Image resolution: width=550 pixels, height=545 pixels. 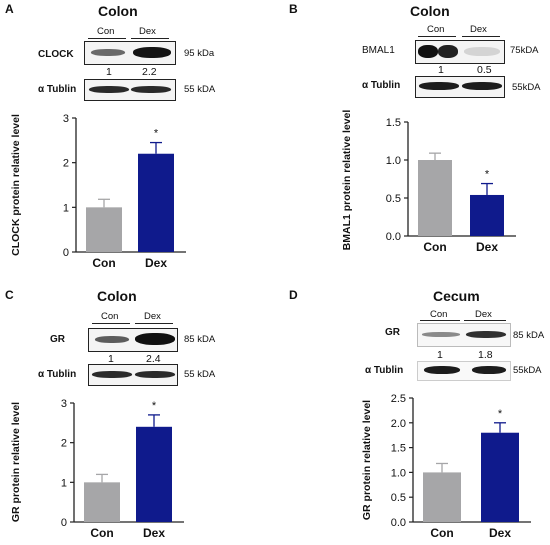 What do you see at coordinates (441, 334) in the screenshot?
I see `panel-d-target-band-con` at bounding box center [441, 334].